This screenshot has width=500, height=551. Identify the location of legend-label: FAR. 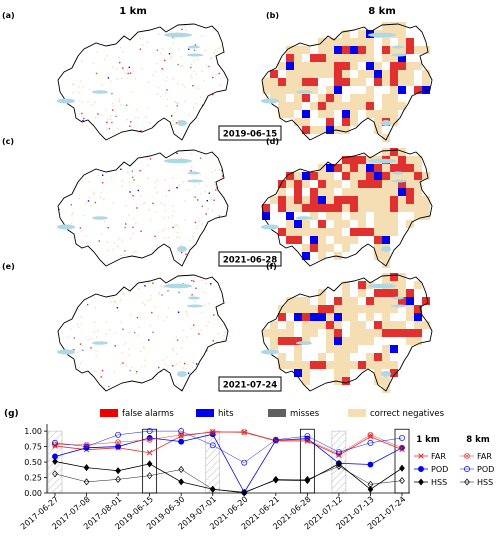
(484, 456).